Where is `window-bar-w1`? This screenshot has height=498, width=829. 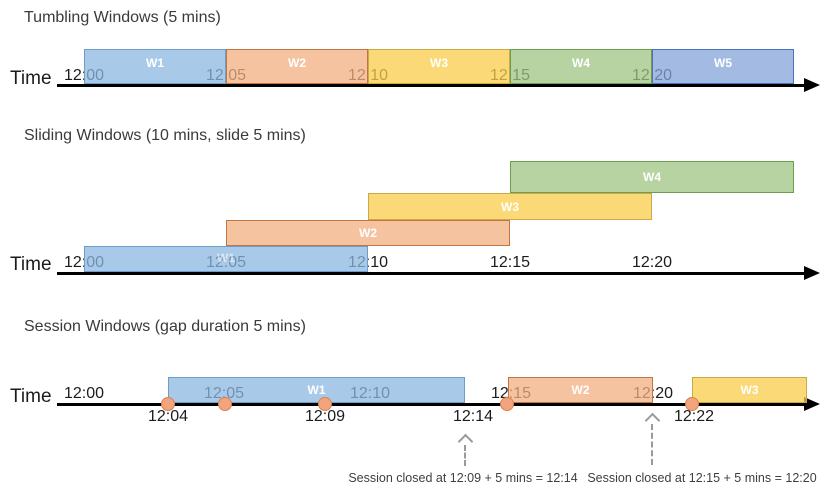 window-bar-w1 is located at coordinates (226, 259).